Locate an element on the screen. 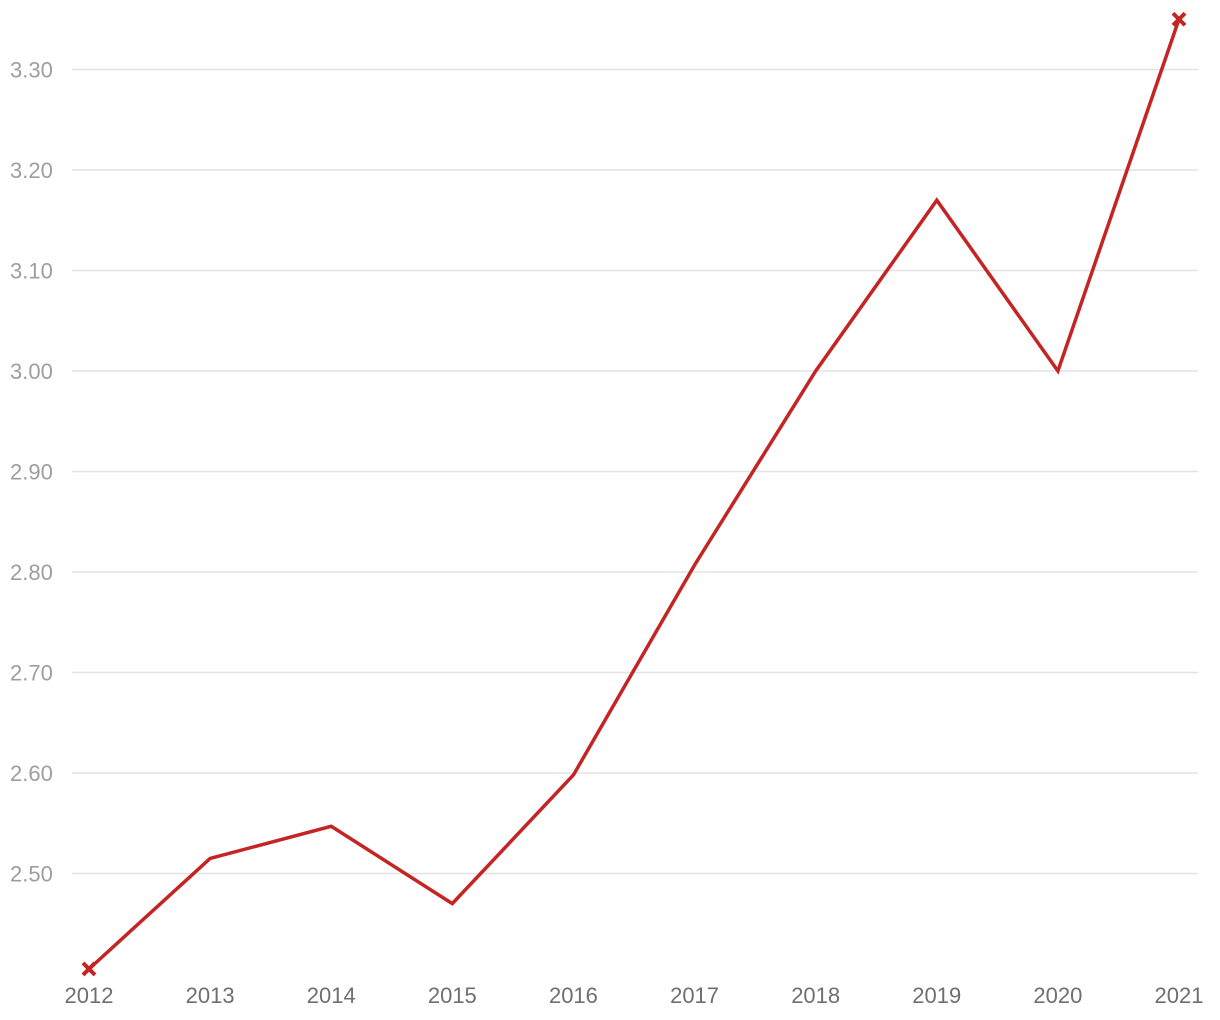  y-tick-label: 3.10 is located at coordinates (31, 271).